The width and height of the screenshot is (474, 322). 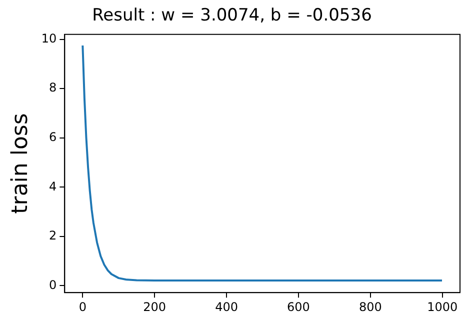 I want to click on x-tick-label: 200, so click(x=154, y=307).